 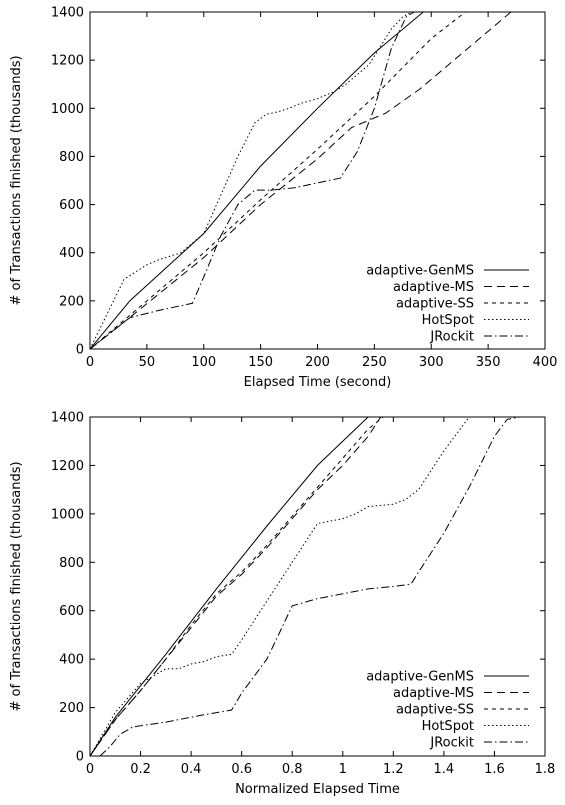 What do you see at coordinates (292, 769) in the screenshot?
I see `x-tick-label: 0.8` at bounding box center [292, 769].